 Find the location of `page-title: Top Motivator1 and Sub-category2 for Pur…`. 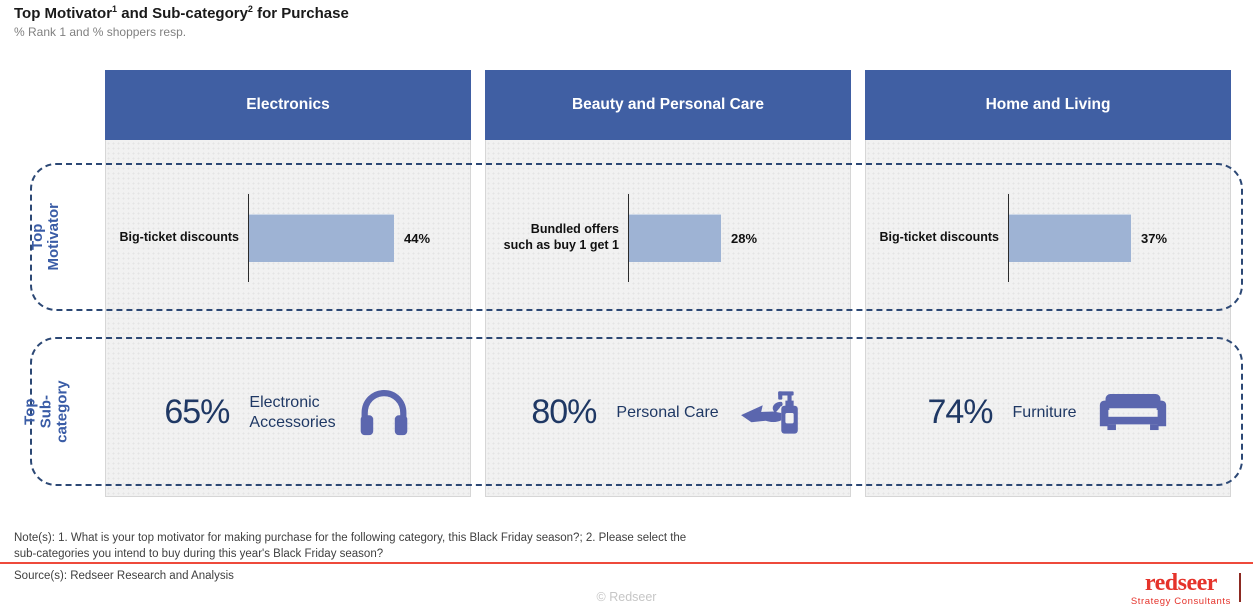

page-title: Top Motivator1 and Sub-category2 for Pur… is located at coordinates (181, 13).